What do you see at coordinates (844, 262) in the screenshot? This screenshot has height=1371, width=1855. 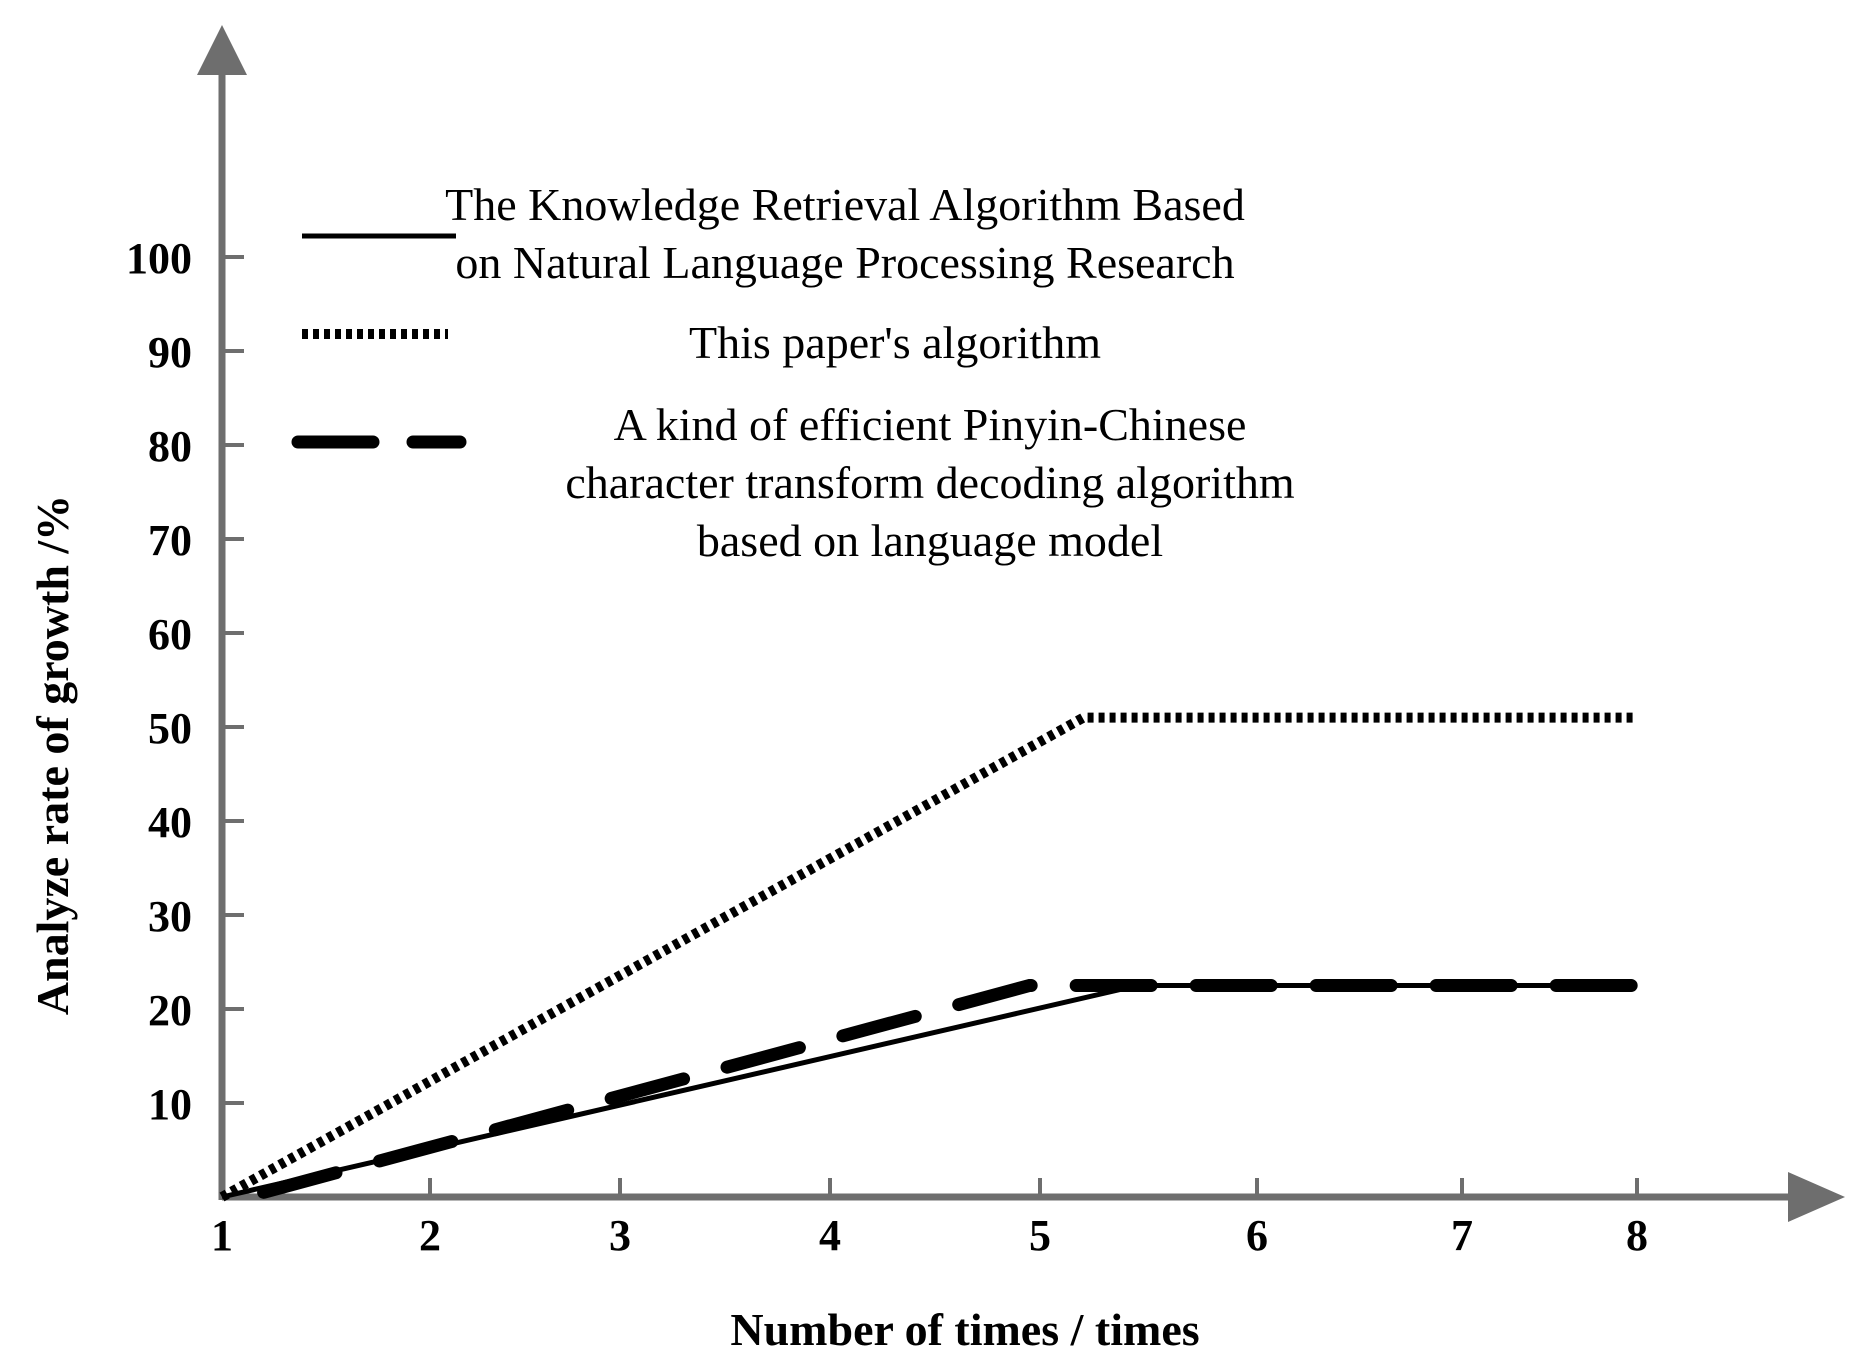 I see `legend-label-1: on Natural Language Processing Research` at bounding box center [844, 262].